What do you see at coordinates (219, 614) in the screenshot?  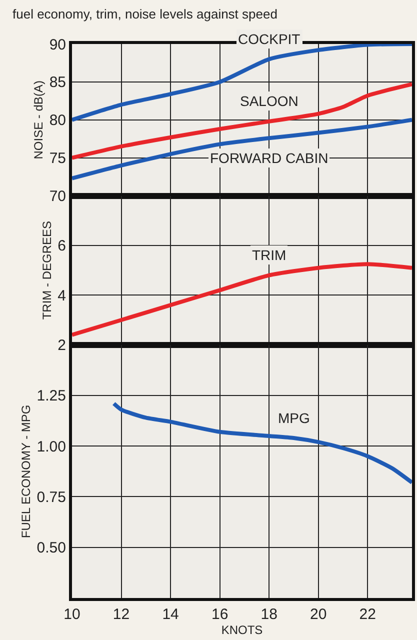 I see `x-tick-label: 16` at bounding box center [219, 614].